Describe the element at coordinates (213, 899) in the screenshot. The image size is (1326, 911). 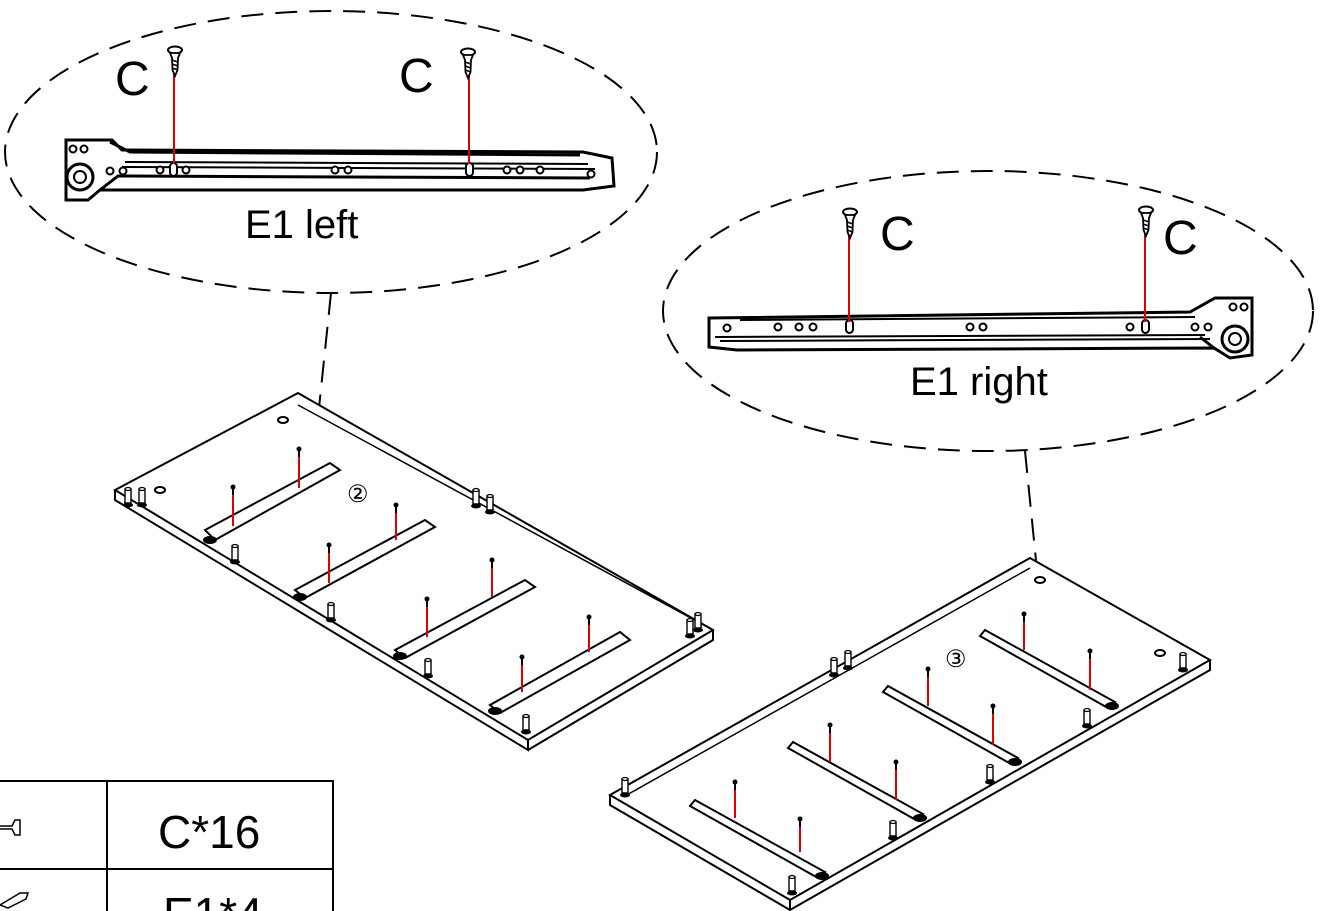
I see `parts-table-quantity: E1*4` at that location.